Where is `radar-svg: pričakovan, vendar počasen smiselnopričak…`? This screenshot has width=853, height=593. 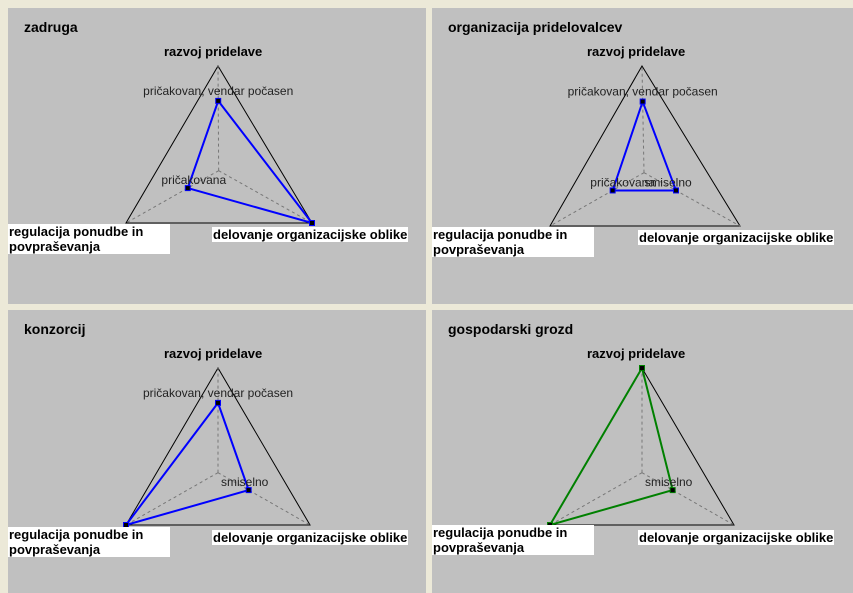
radar-svg: pričakovan, vendar počasen smiselnopričak… is located at coordinates (645, 146).